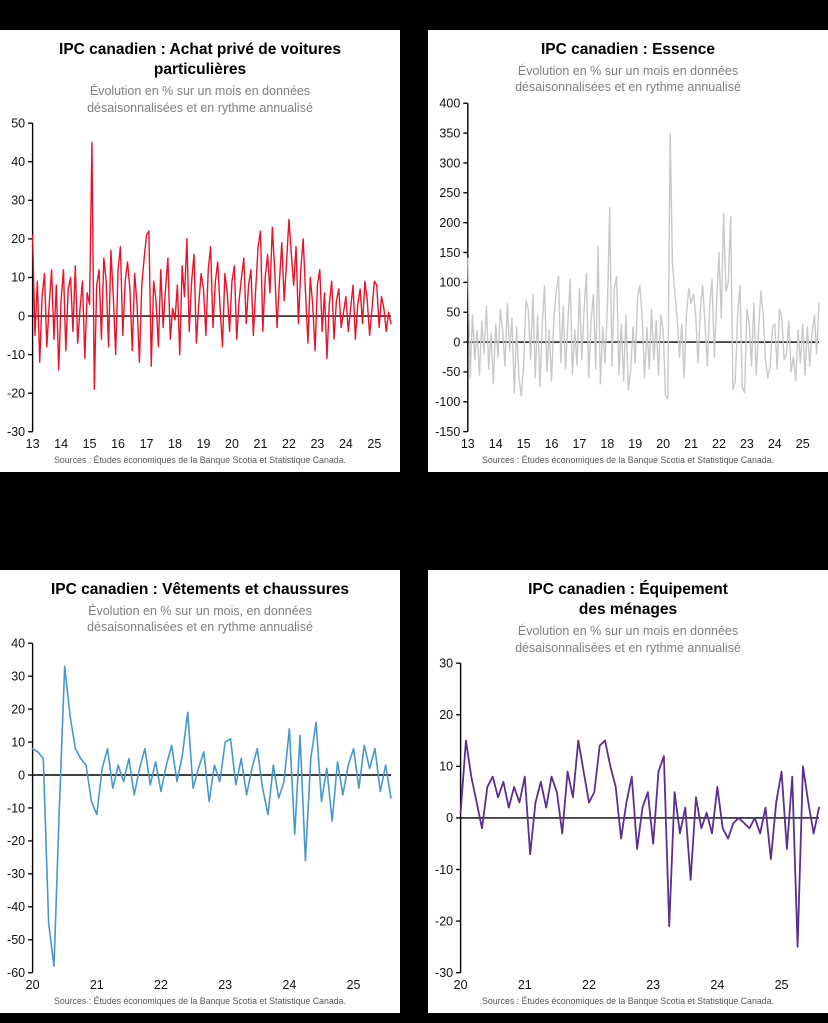 The image size is (828, 1023). I want to click on svg-text: 150, so click(449, 251).